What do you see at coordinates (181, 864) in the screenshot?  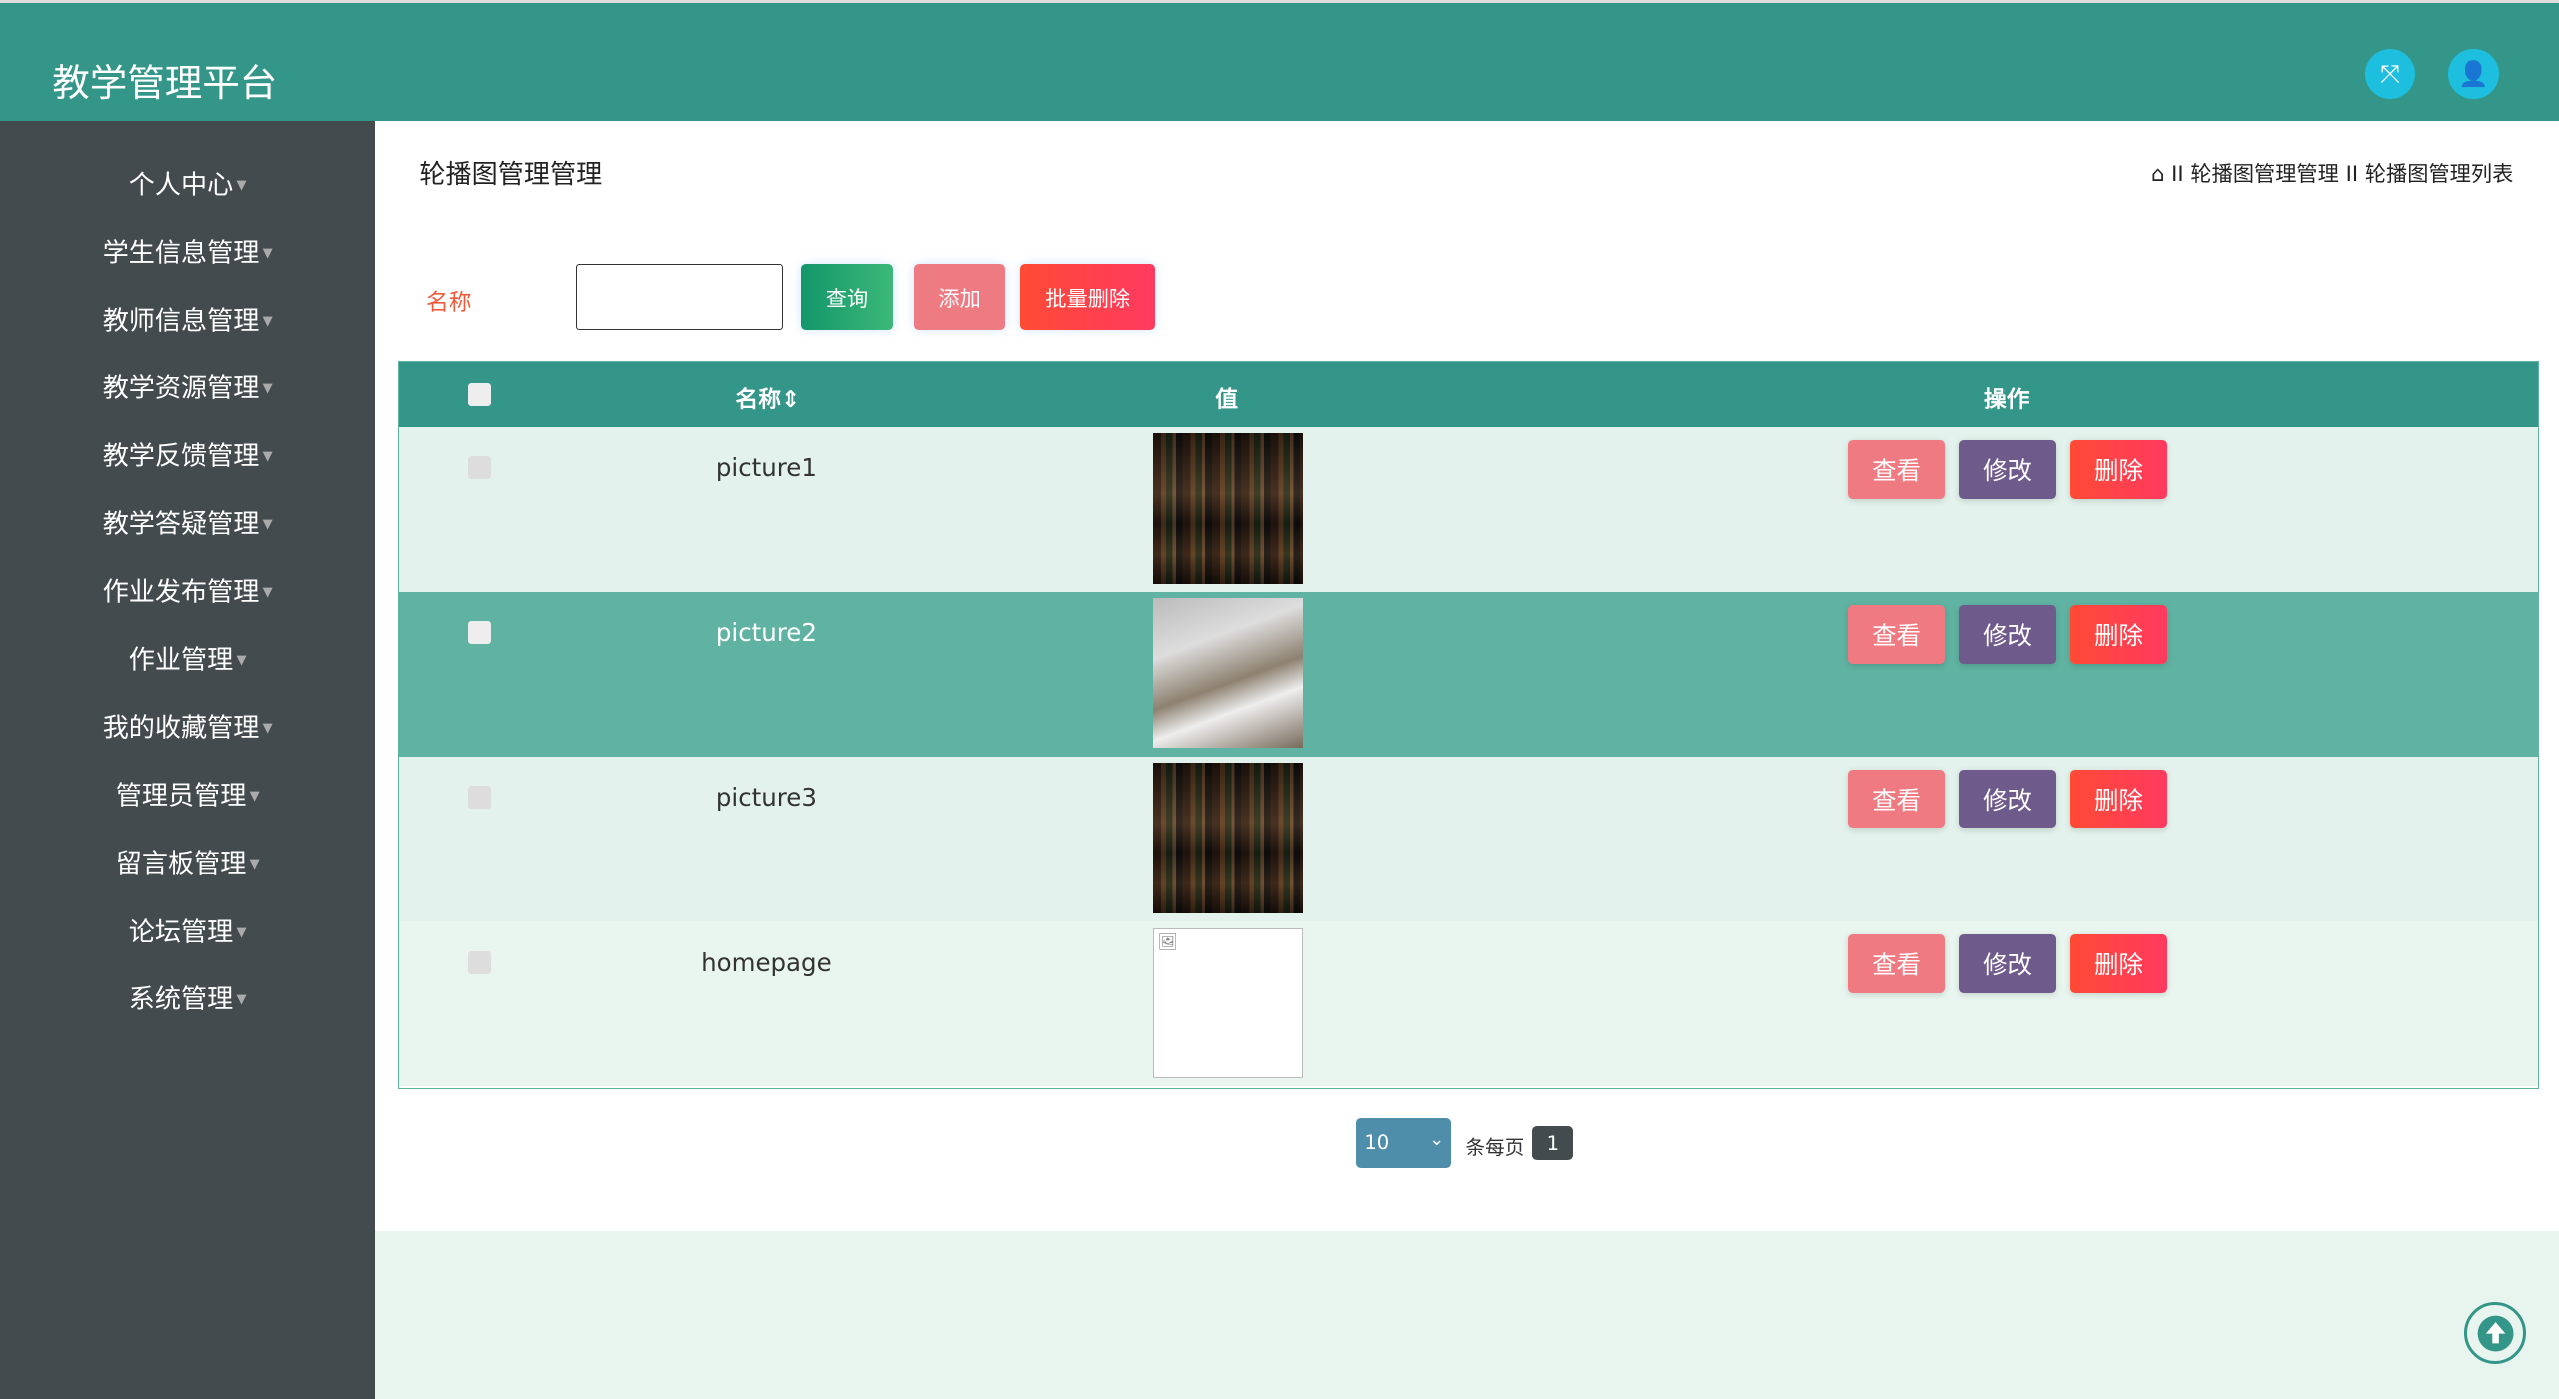 I see `sidebar-item-label: 留言板管理` at bounding box center [181, 864].